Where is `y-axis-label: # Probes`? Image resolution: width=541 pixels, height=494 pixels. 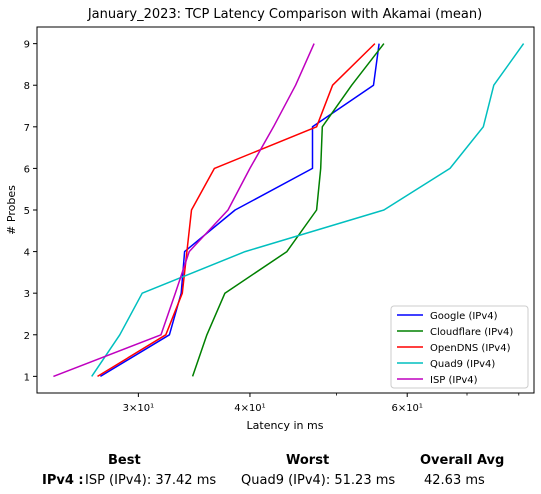
y-axis-label: # Probes is located at coordinates (11, 210).